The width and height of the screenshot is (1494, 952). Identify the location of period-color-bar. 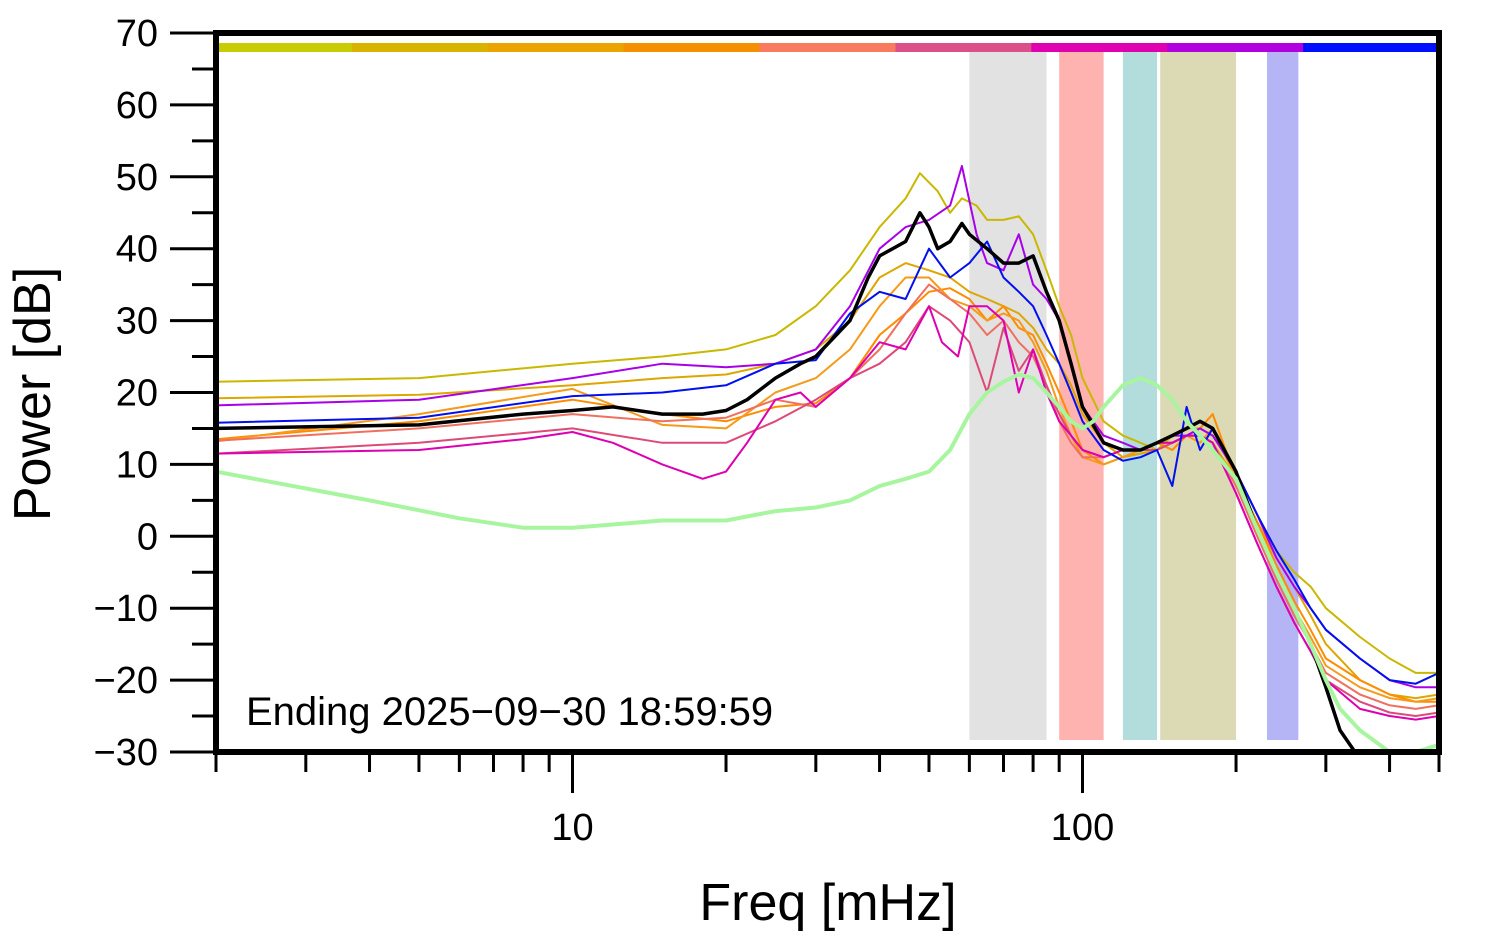
(828, 47).